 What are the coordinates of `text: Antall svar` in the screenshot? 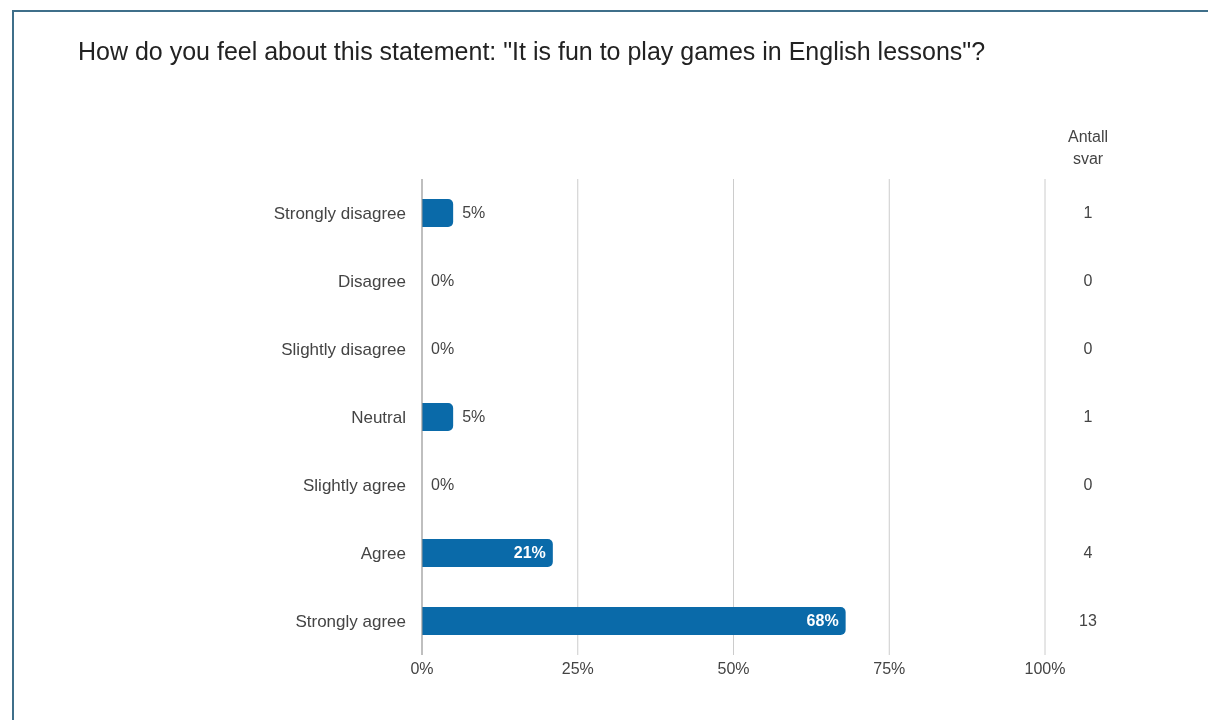 It's located at (1088, 148).